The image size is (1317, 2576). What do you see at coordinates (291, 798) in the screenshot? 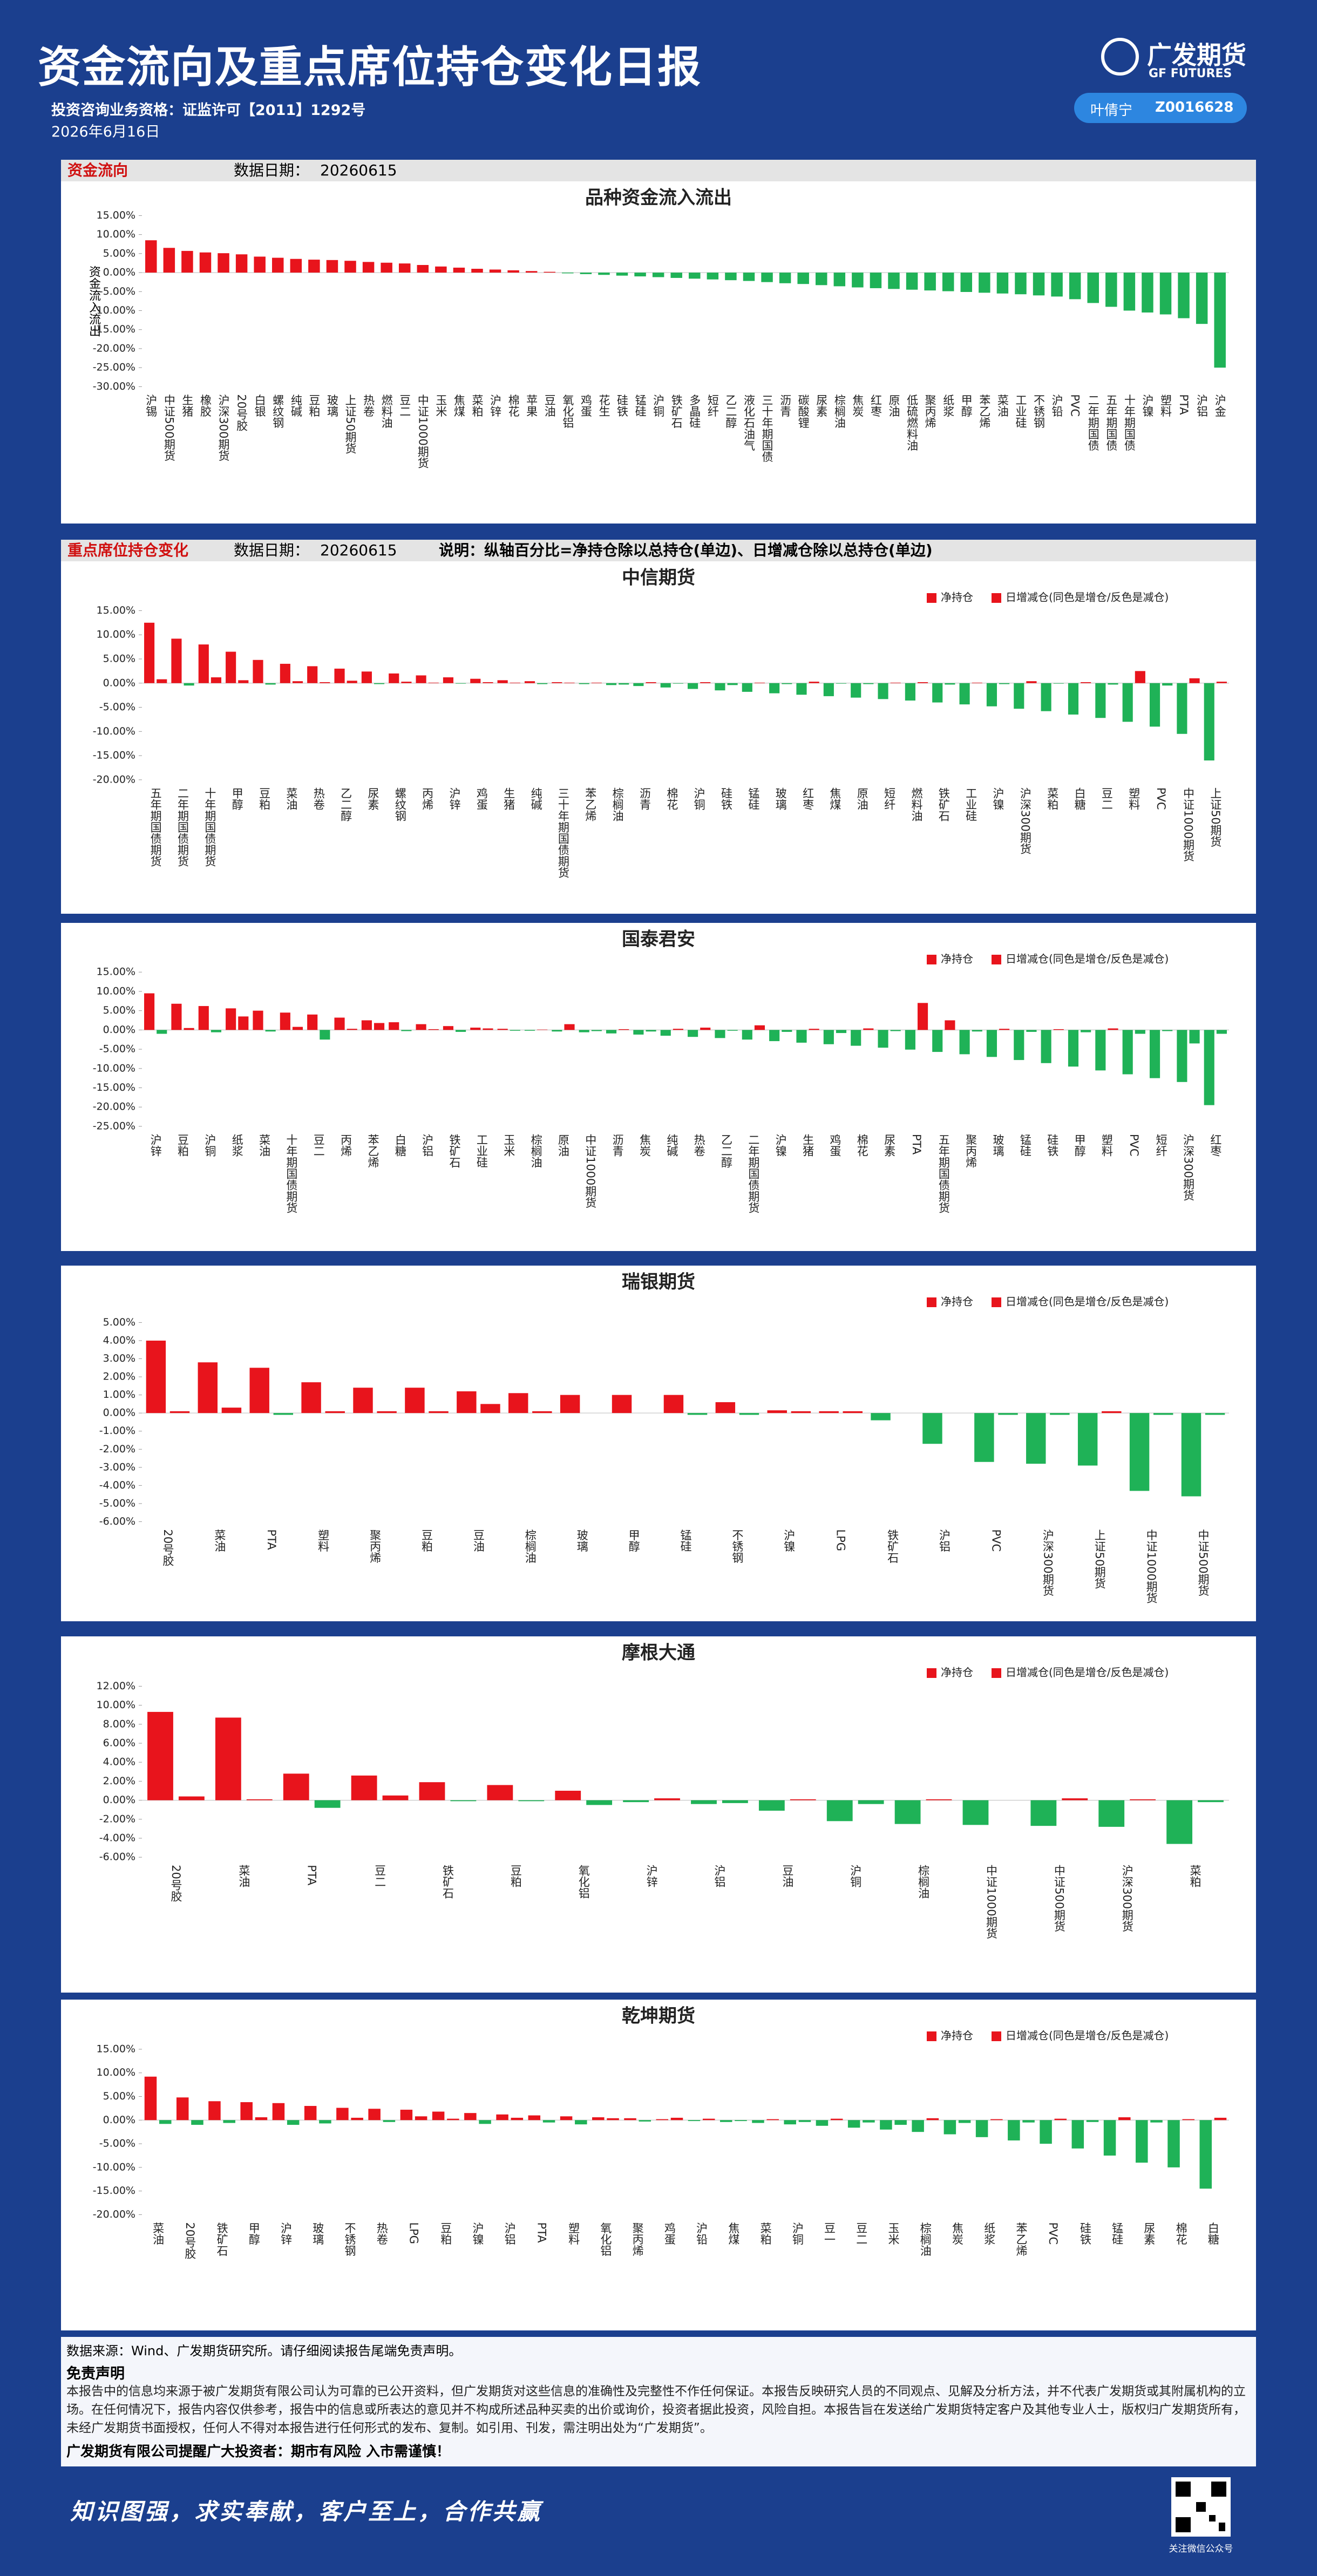
I see `x-tick-label: 菜油` at bounding box center [291, 798].